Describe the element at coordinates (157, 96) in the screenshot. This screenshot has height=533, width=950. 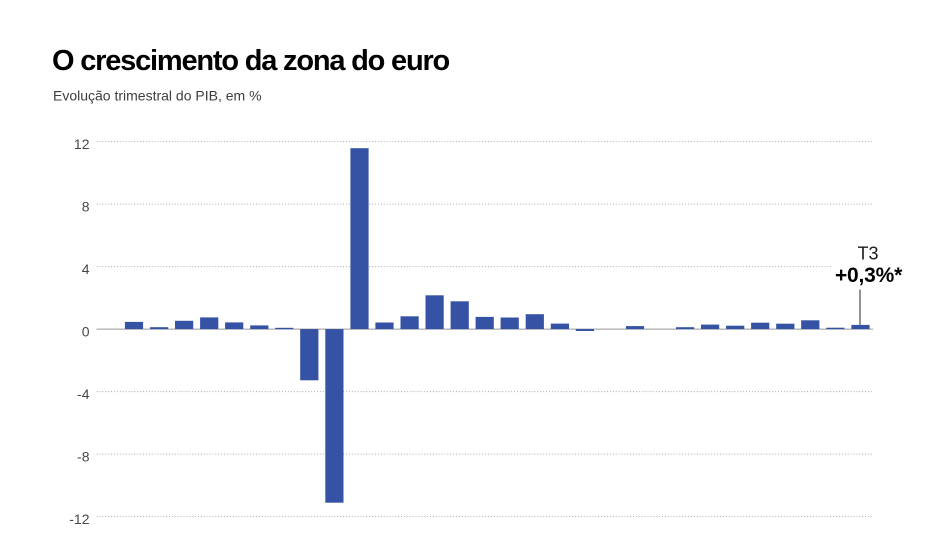
I see `svg-text:Evolução trimestral do PIB, em: Evolução trimestral do PIB, em %` at that location.